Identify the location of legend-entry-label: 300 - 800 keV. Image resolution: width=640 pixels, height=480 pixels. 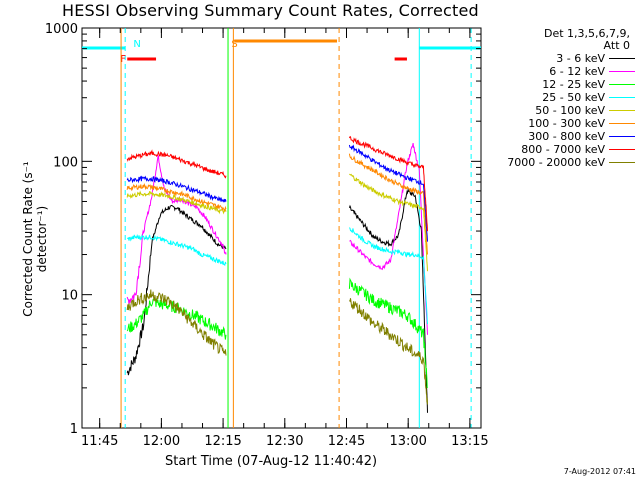
(566, 136).